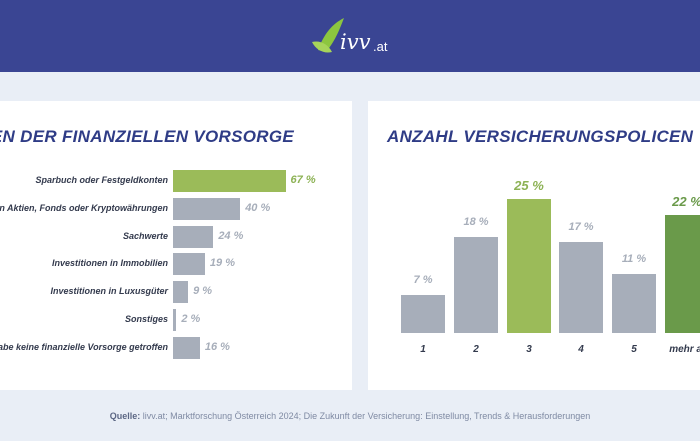 The height and width of the screenshot is (441, 700). I want to click on bar-value-label: 19 %, so click(222, 263).